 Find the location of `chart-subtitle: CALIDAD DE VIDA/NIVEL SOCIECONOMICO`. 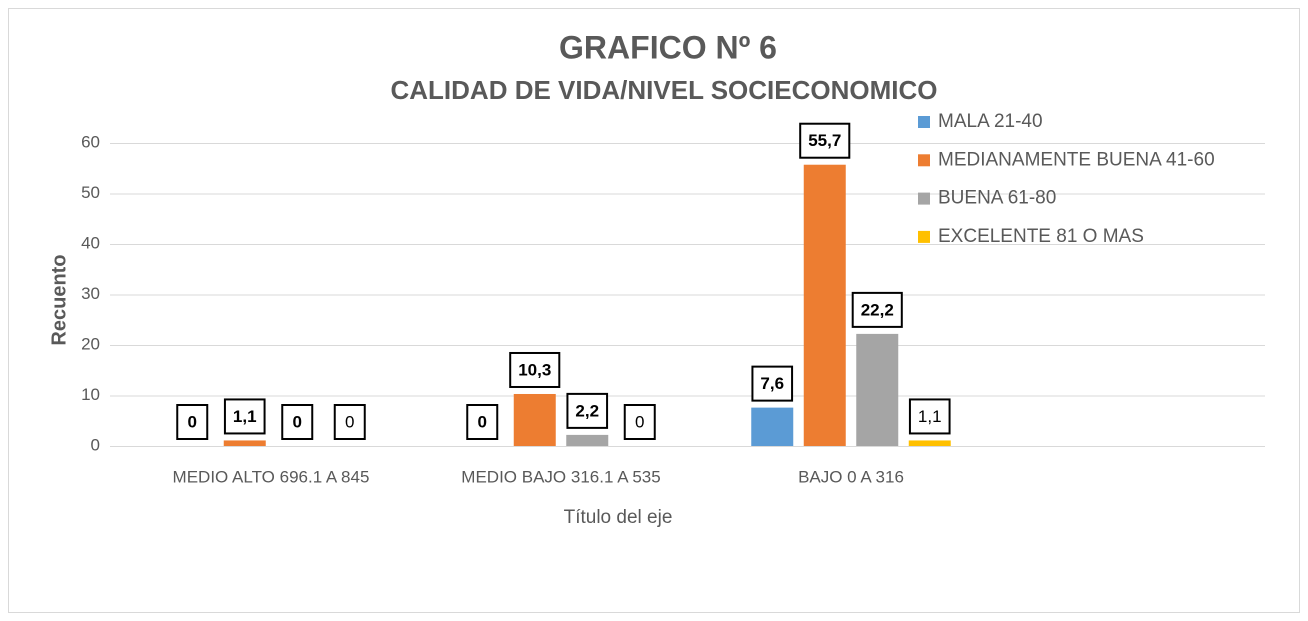

chart-subtitle: CALIDAD DE VIDA/NIVEL SOCIECONOMICO is located at coordinates (663, 90).